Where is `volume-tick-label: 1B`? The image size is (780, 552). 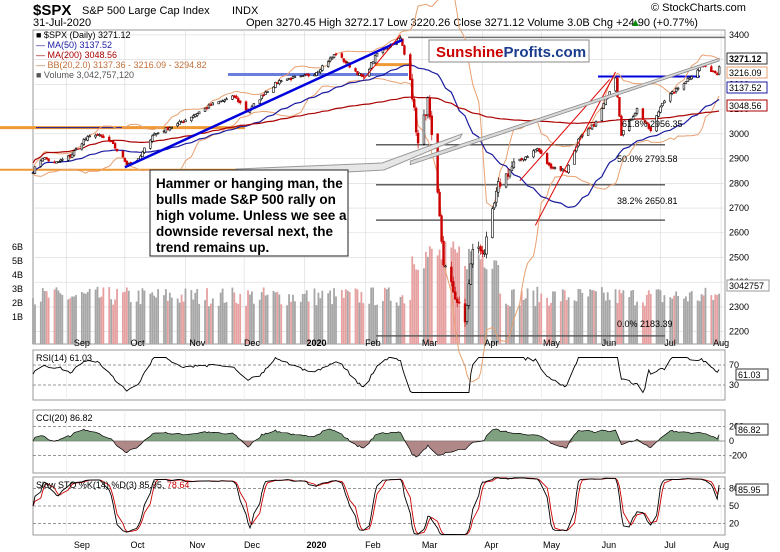 volume-tick-label: 1B is located at coordinates (17, 317).